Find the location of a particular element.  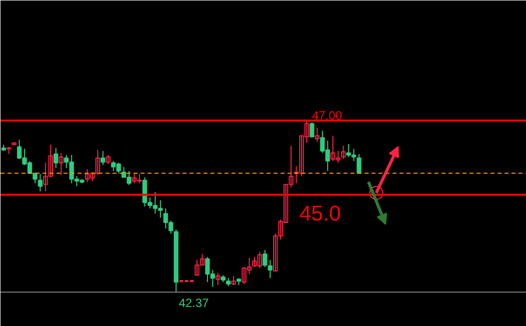

ref-line-label: 47.00 is located at coordinates (327, 115).